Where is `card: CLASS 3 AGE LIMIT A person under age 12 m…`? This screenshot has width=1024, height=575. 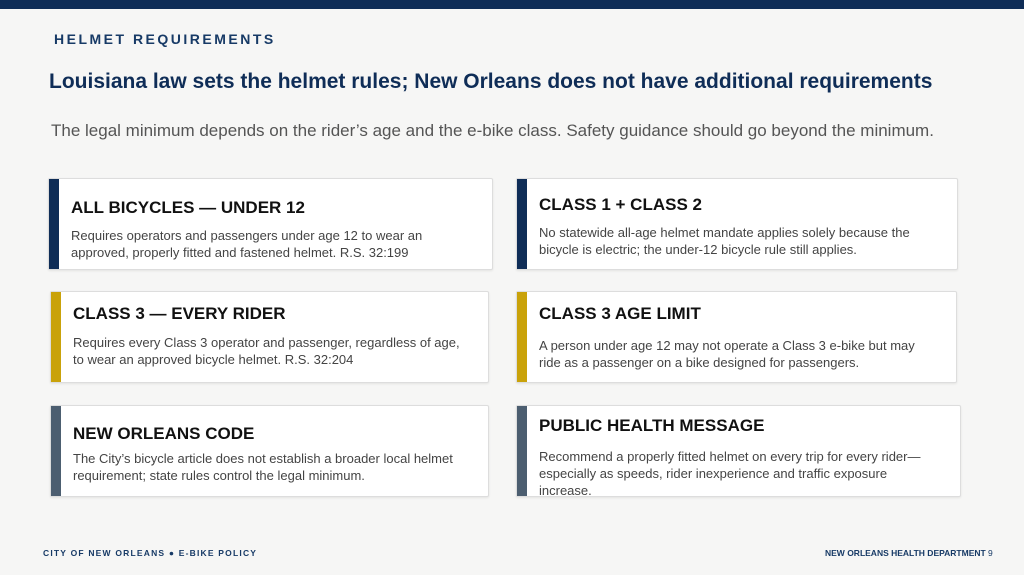
card: CLASS 3 AGE LIMIT A person under age 12 m… is located at coordinates (736, 337).